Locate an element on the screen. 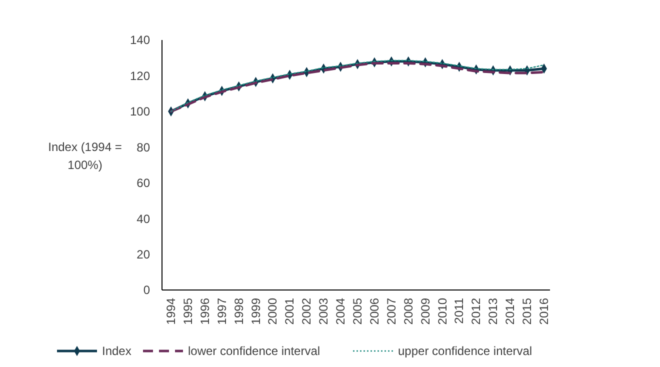 The image size is (660, 367). x-tick-label: 1994 is located at coordinates (171, 311).